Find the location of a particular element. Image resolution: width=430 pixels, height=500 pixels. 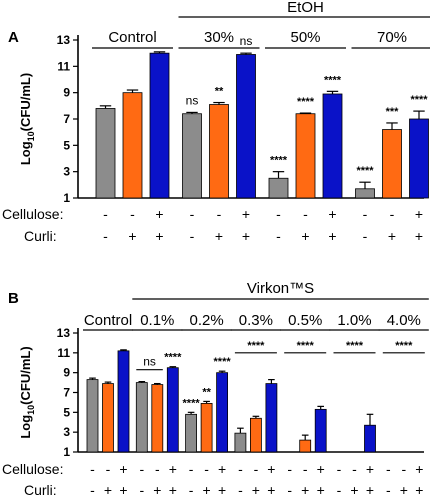

group-label: 0.2% is located at coordinates (206, 320).